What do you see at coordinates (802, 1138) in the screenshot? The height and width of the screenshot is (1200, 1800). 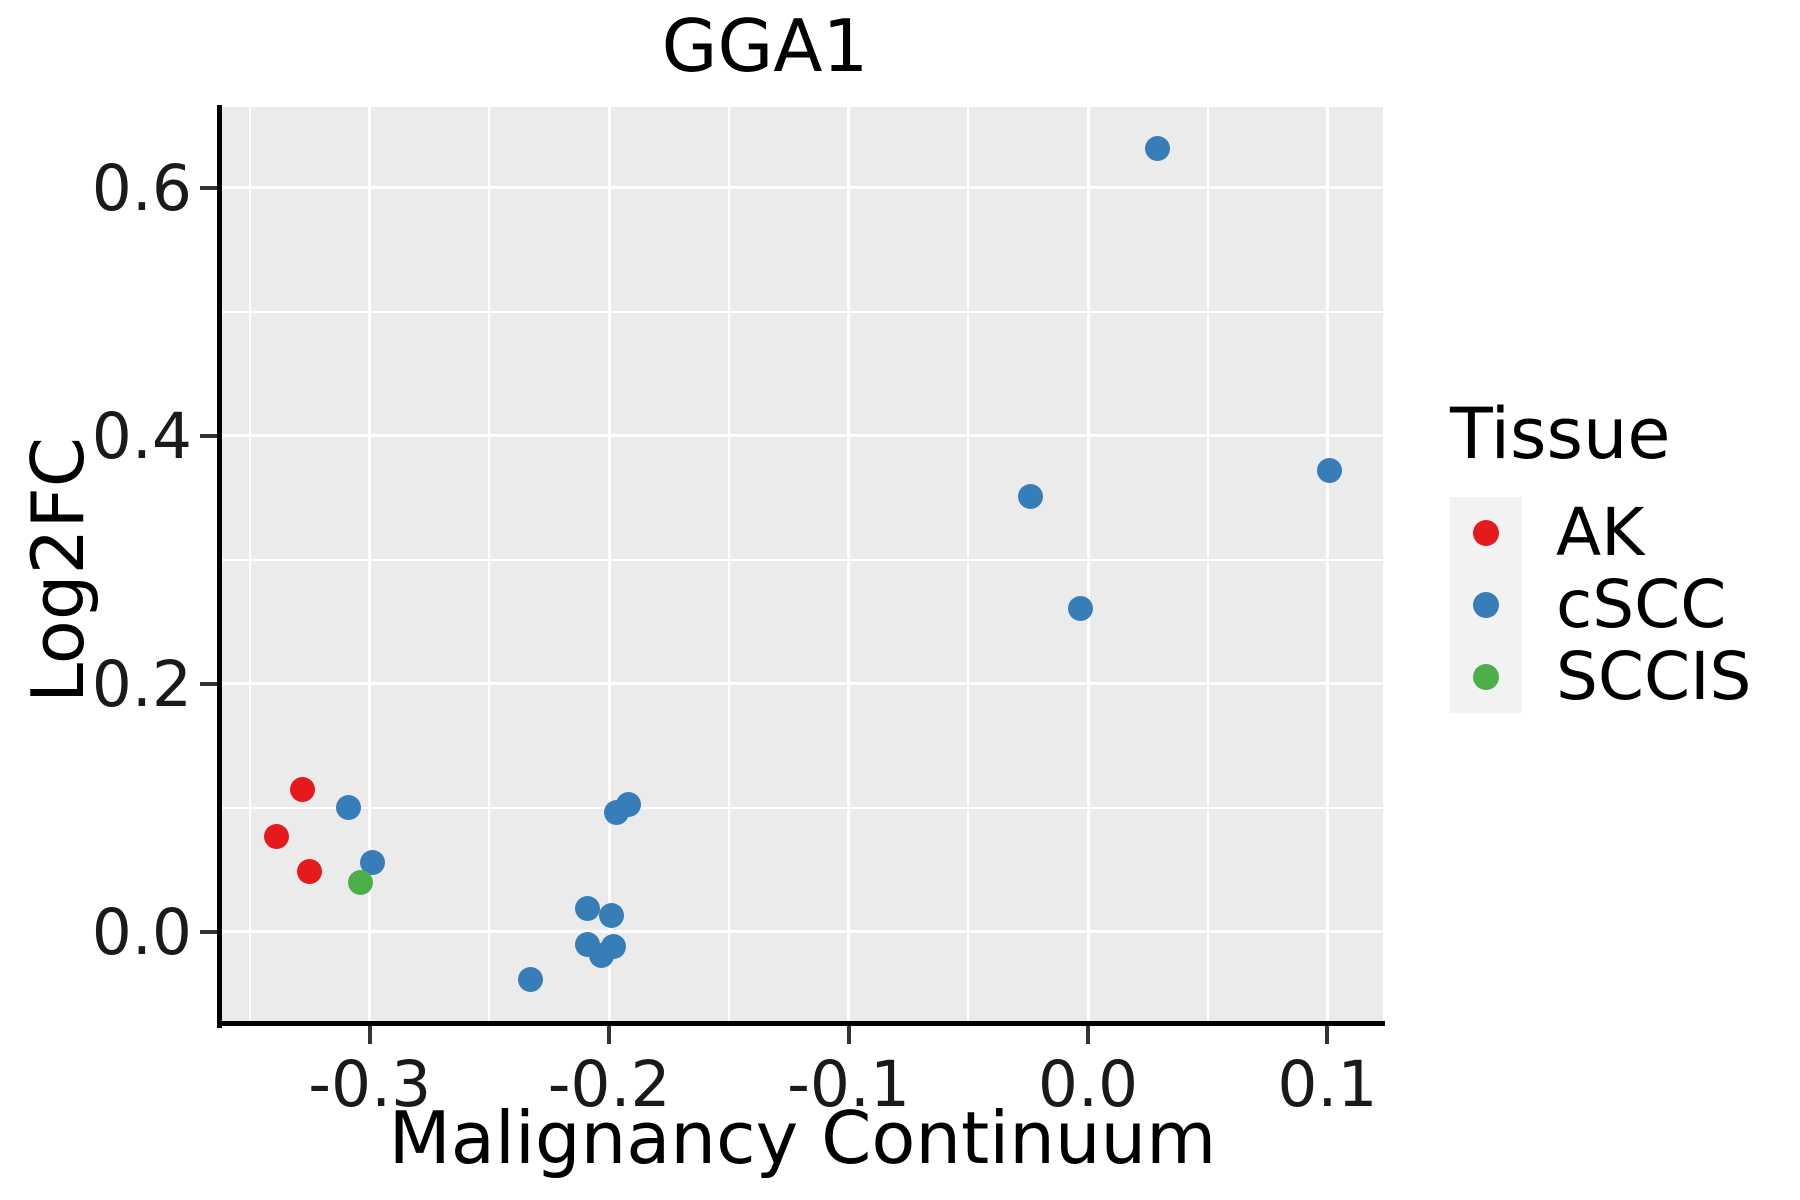 I see `x-axis-title: Malignancy Continuum` at bounding box center [802, 1138].